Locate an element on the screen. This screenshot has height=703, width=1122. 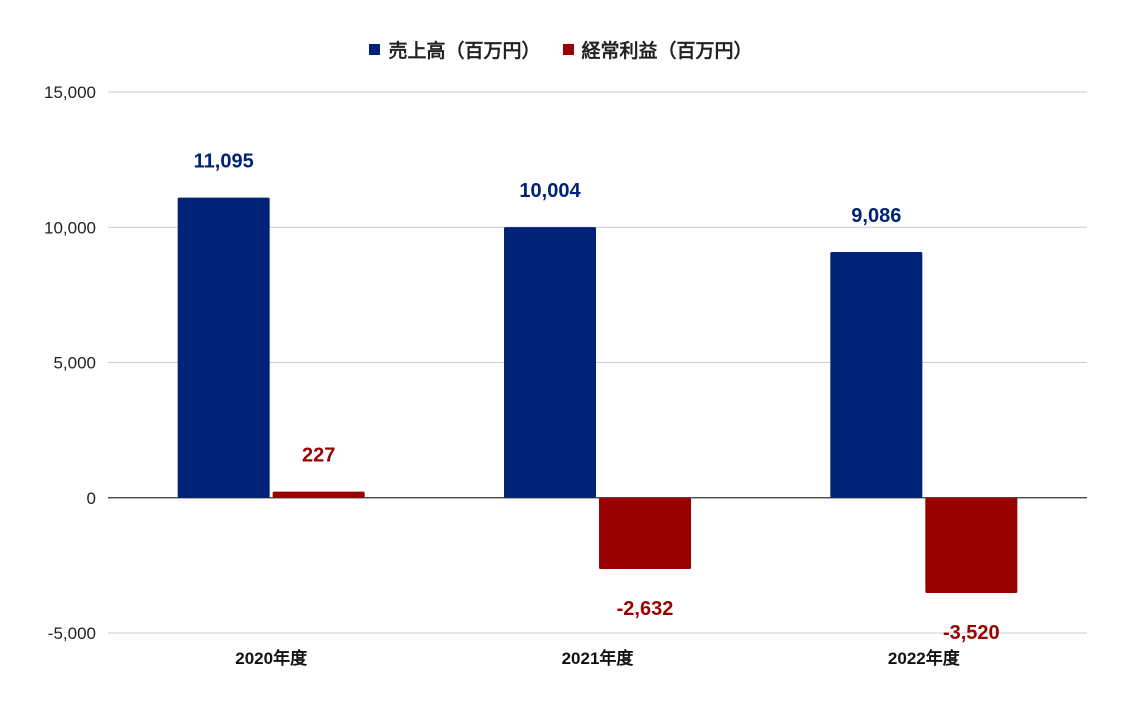
legend-swatch-ordinary-profit is located at coordinates (568, 49).